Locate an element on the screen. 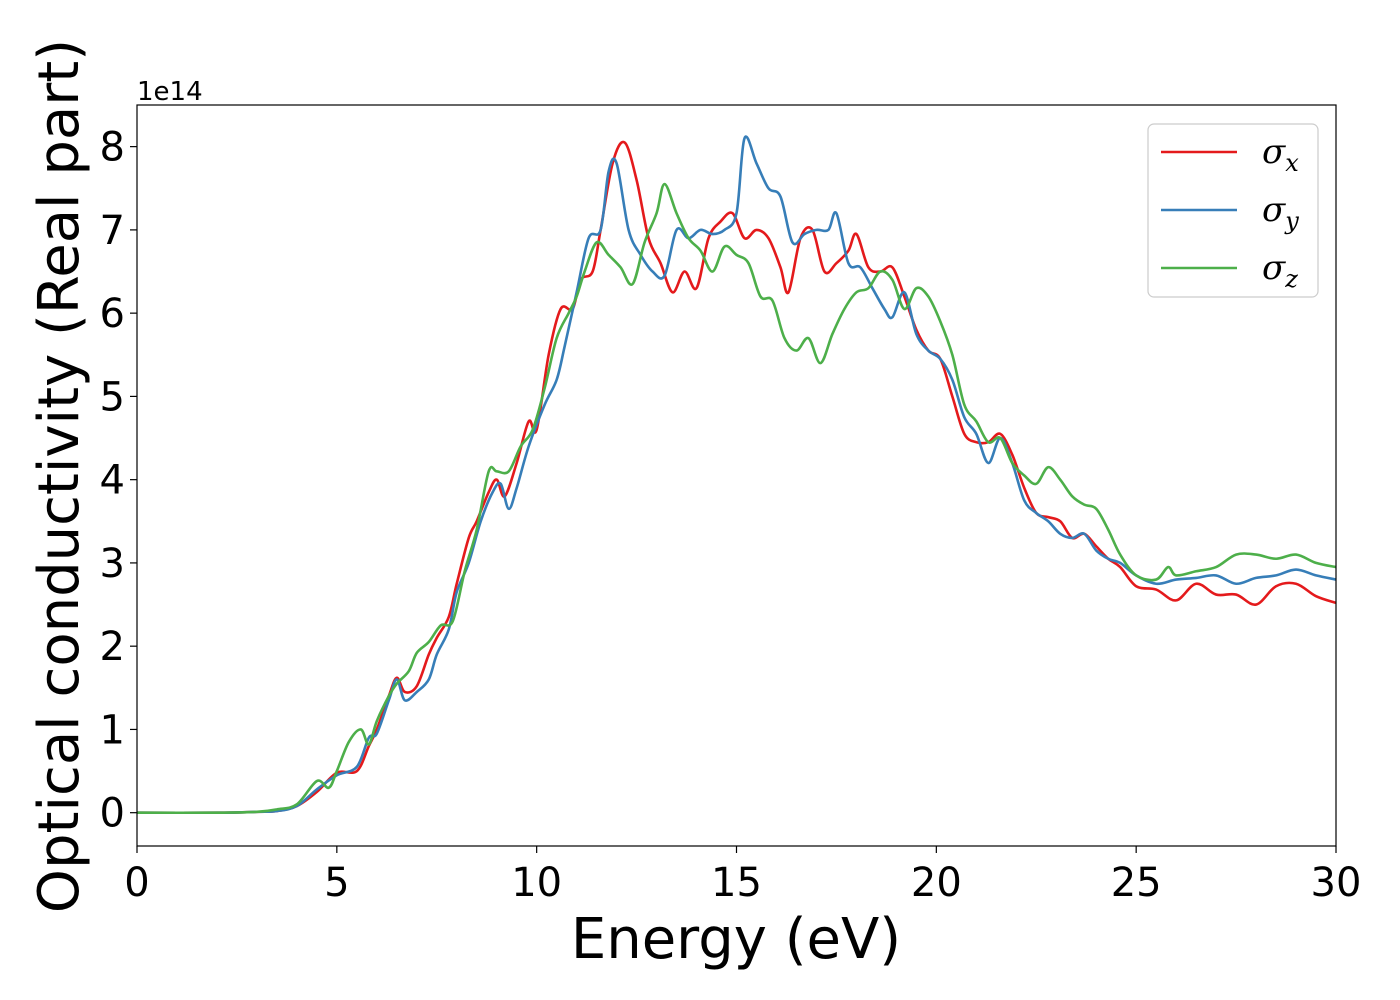 The height and width of the screenshot is (1000, 1400). y-axis-title: Optical conductivity (Real part) is located at coordinates (59, 476).